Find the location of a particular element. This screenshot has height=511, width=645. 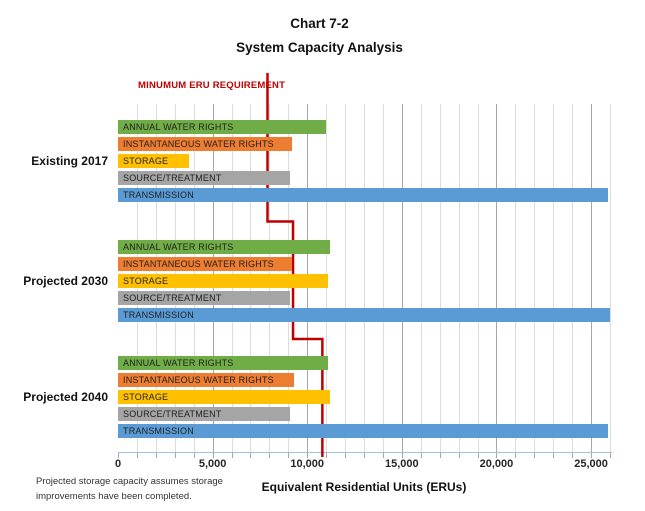

footnote-line-2: improvements have been completed. is located at coordinates (114, 496).